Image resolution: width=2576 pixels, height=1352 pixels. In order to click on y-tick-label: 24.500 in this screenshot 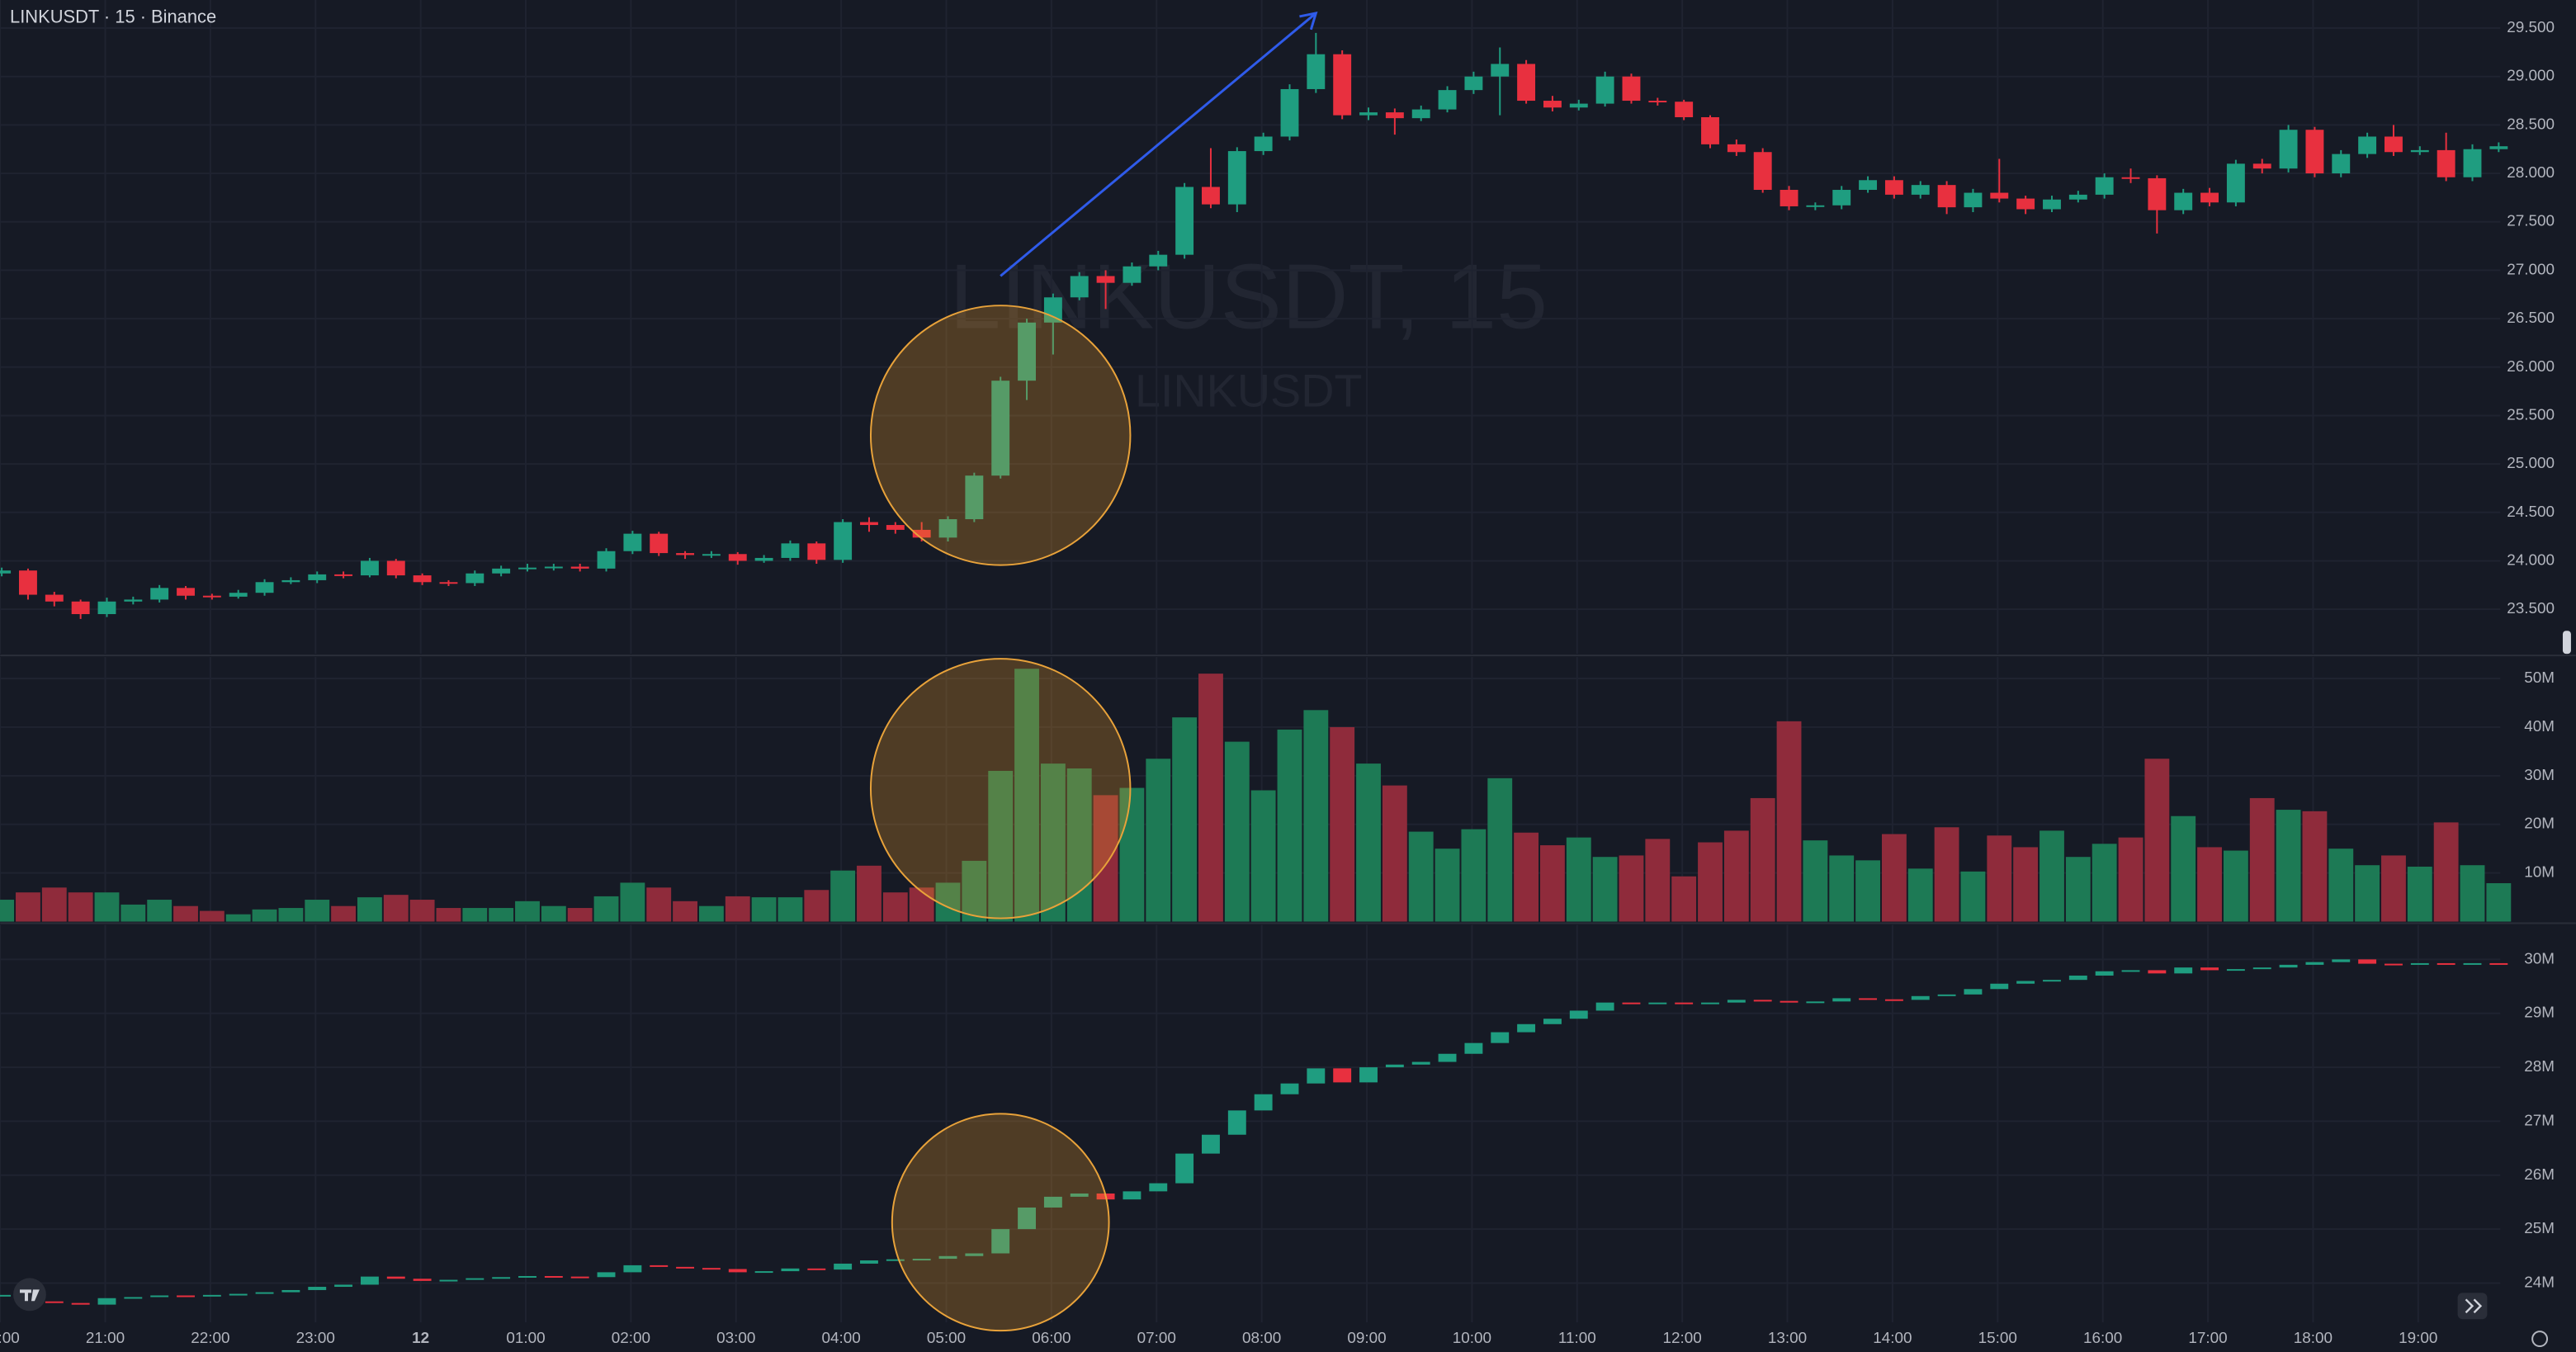, I will do `click(2531, 512)`.